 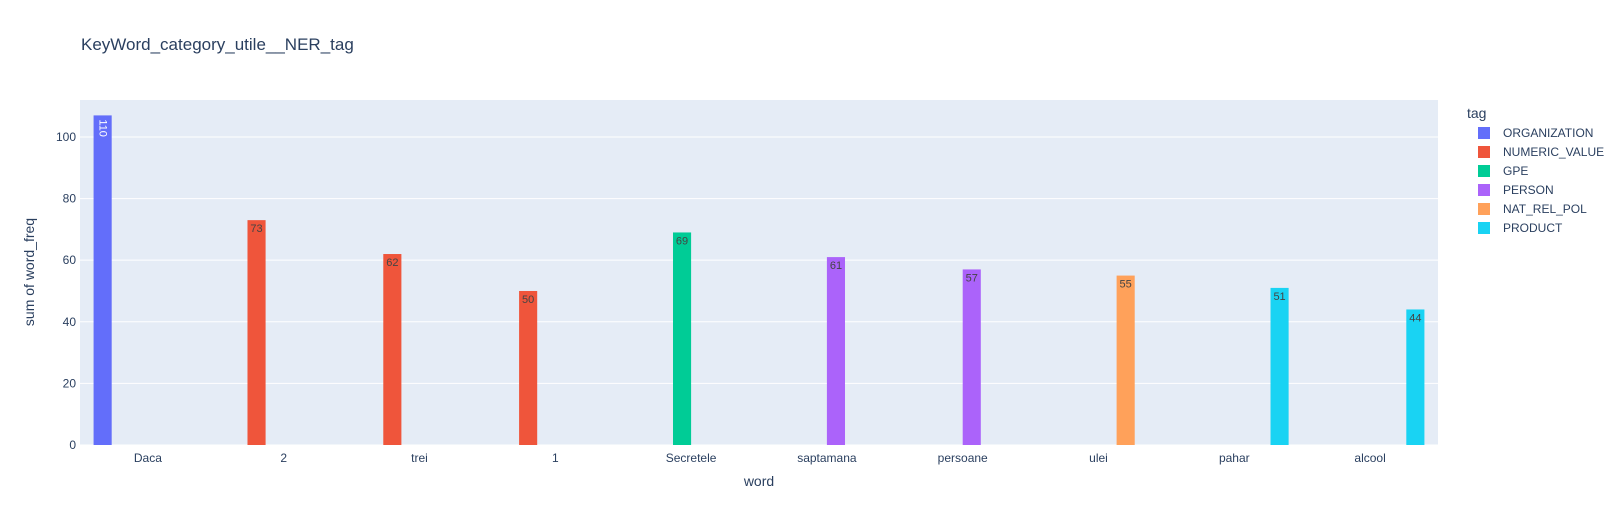 What do you see at coordinates (1476, 113) in the screenshot?
I see `legend-title: tag` at bounding box center [1476, 113].